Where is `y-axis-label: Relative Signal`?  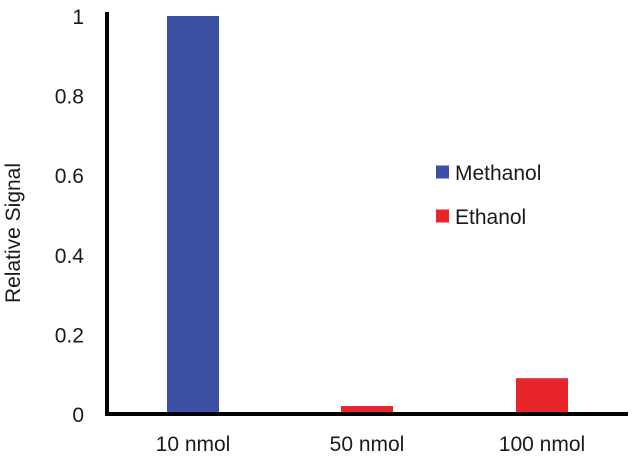
y-axis-label: Relative Signal is located at coordinates (13, 233).